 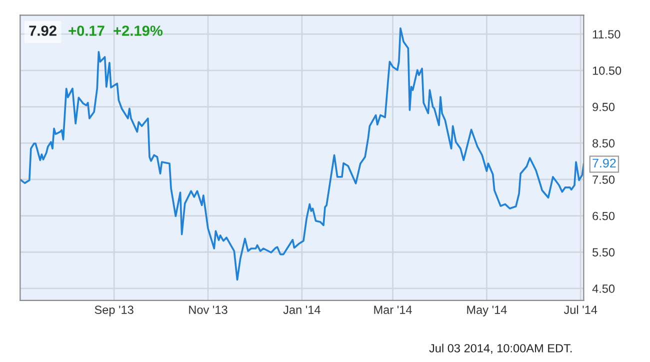 I want to click on x-tick-label: Sep '13, so click(x=114, y=311).